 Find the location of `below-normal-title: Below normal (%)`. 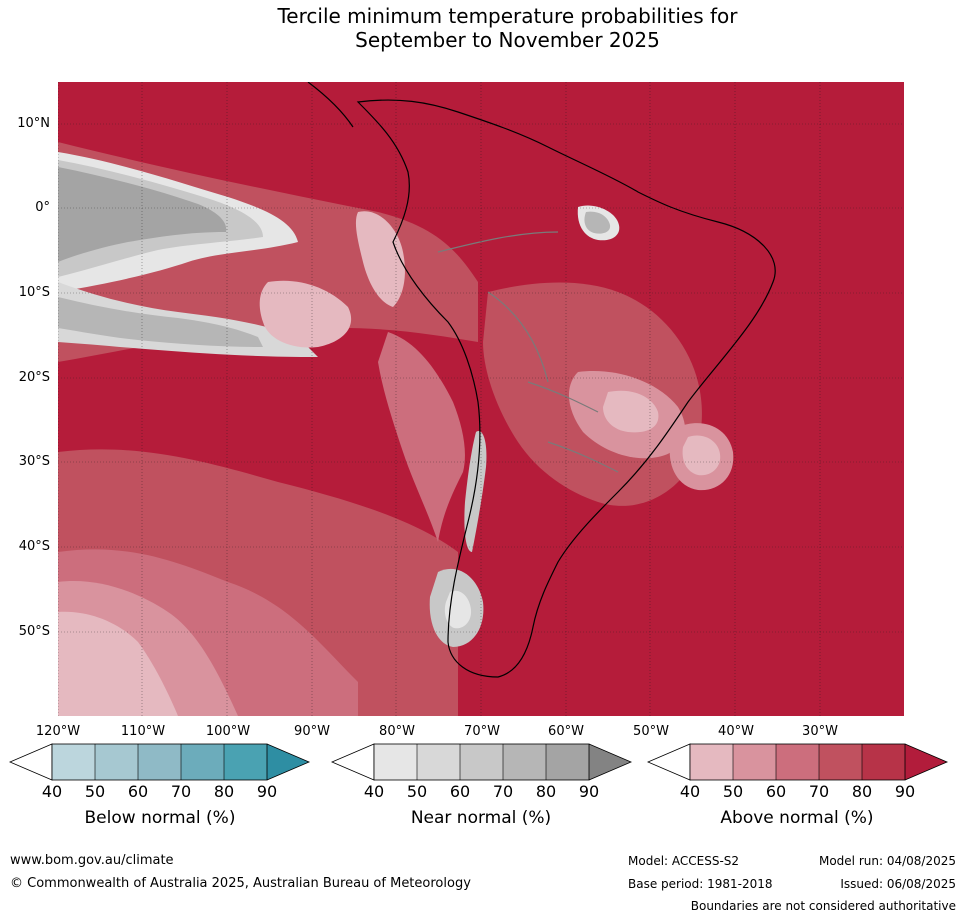

below-normal-title: Below normal (%) is located at coordinates (160, 818).